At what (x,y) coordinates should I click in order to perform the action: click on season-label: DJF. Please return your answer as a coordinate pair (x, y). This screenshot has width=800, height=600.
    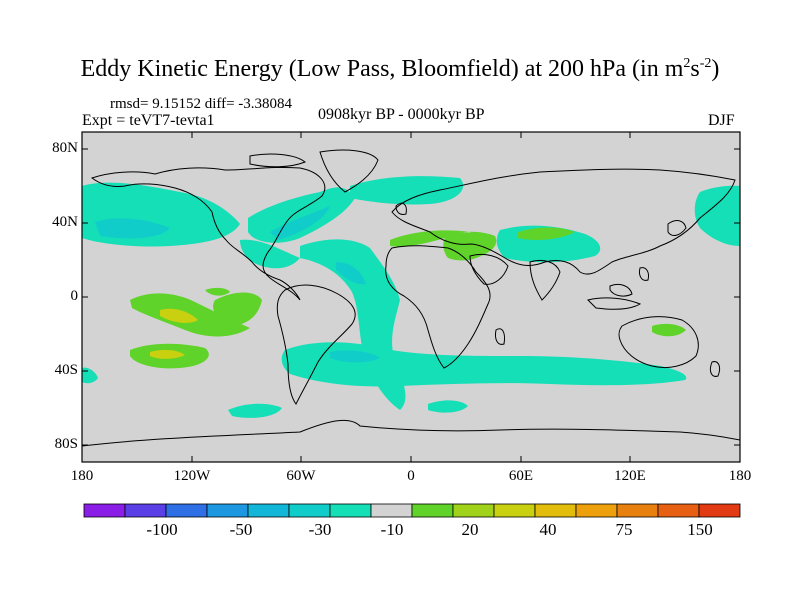
    Looking at the image, I should click on (721, 120).